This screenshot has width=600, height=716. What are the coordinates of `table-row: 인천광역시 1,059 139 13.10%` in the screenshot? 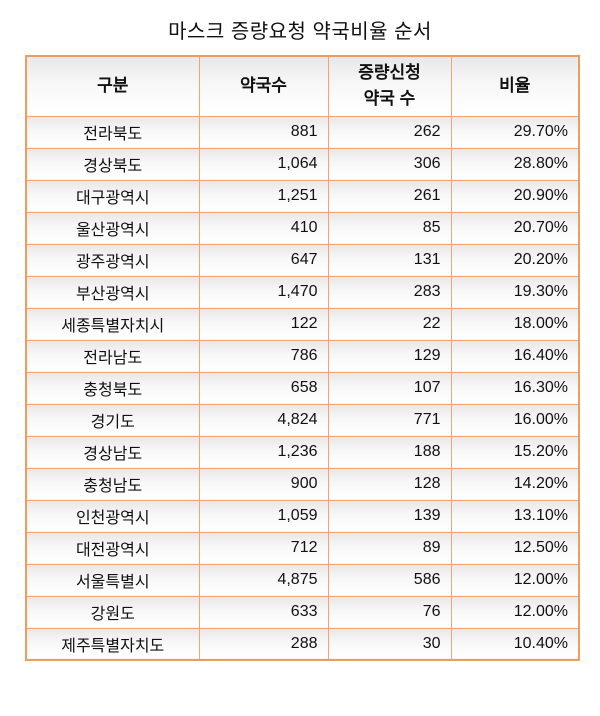 It's located at (302, 516).